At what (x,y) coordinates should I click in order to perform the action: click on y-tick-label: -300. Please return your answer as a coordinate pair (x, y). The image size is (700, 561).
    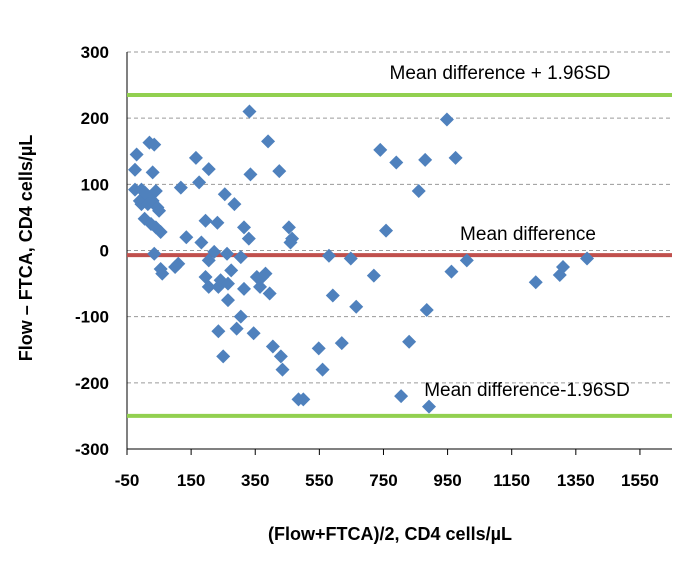
    Looking at the image, I should click on (92, 449).